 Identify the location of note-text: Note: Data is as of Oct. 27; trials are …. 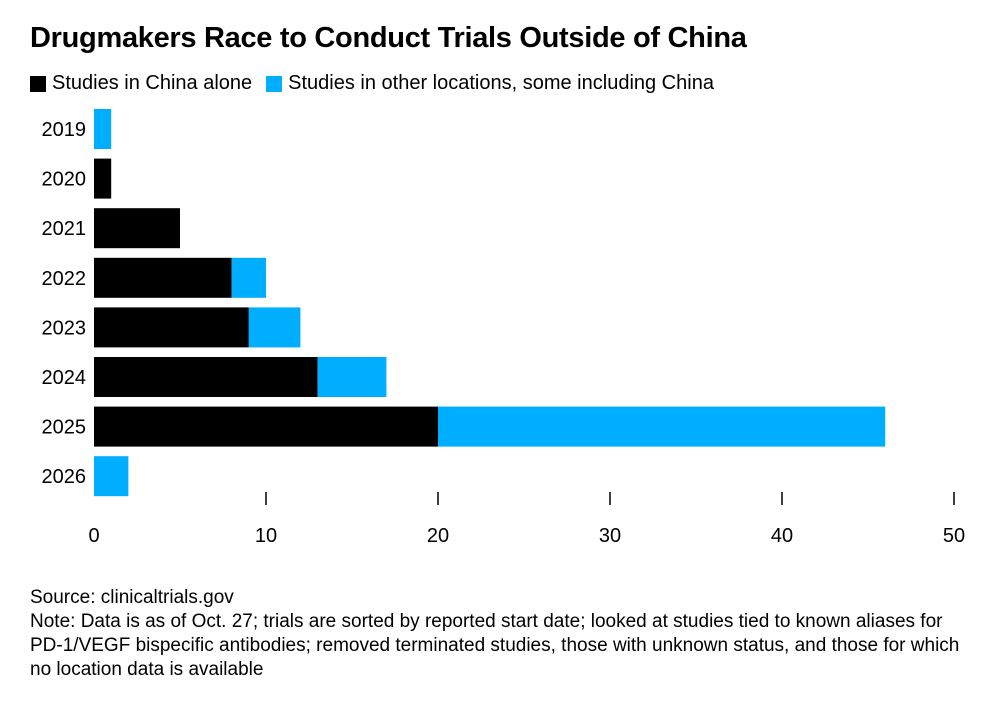
(495, 645).